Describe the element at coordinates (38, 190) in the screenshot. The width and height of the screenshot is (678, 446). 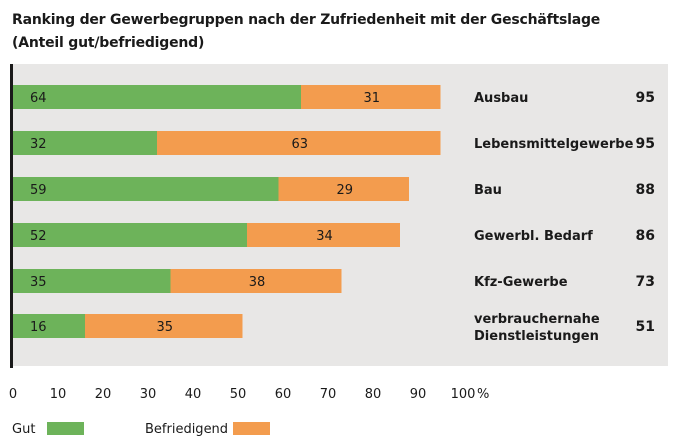
I see `data-label: 59` at that location.